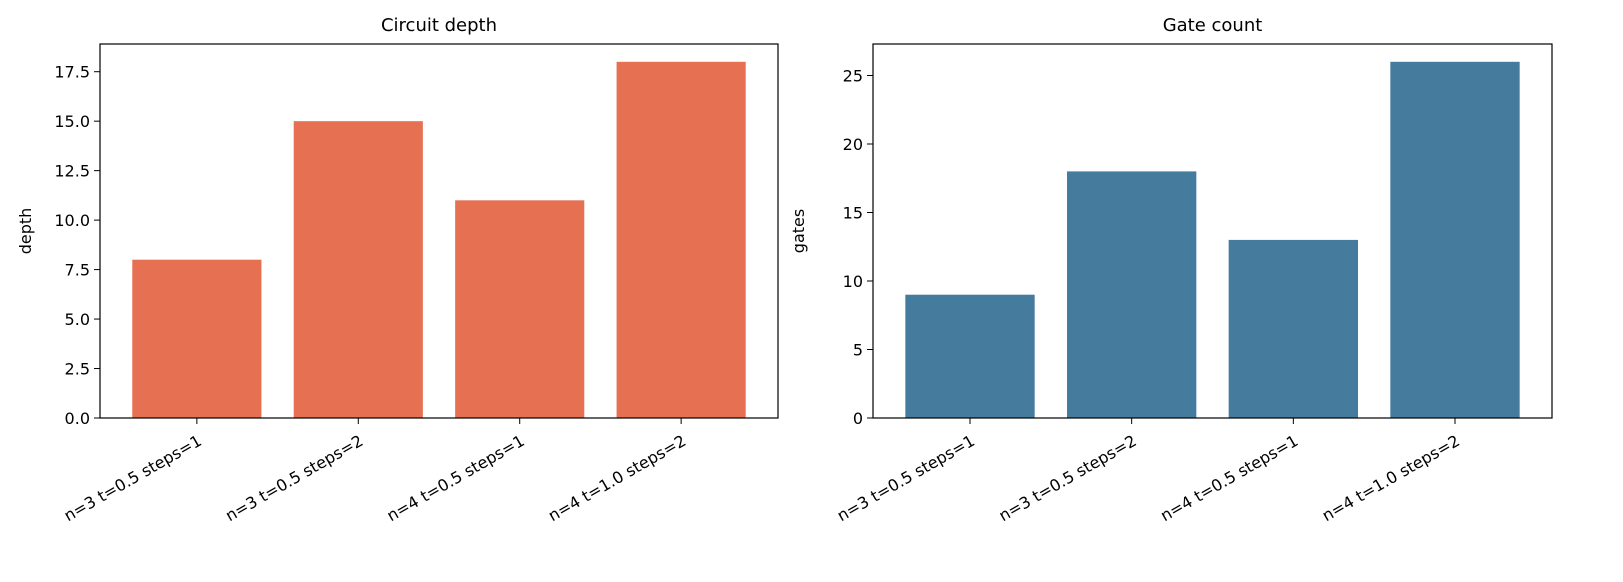 The height and width of the screenshot is (582, 1623). Describe the element at coordinates (72, 220) in the screenshot. I see `y-tick-label: 10.0` at that location.